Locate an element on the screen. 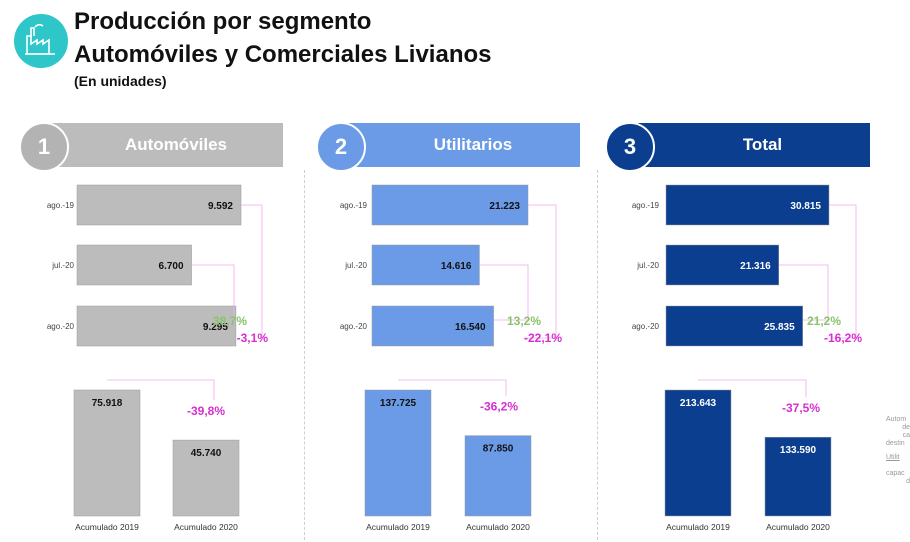 This screenshot has height=542, width=910. side-note-line: Utilit is located at coordinates (893, 457).